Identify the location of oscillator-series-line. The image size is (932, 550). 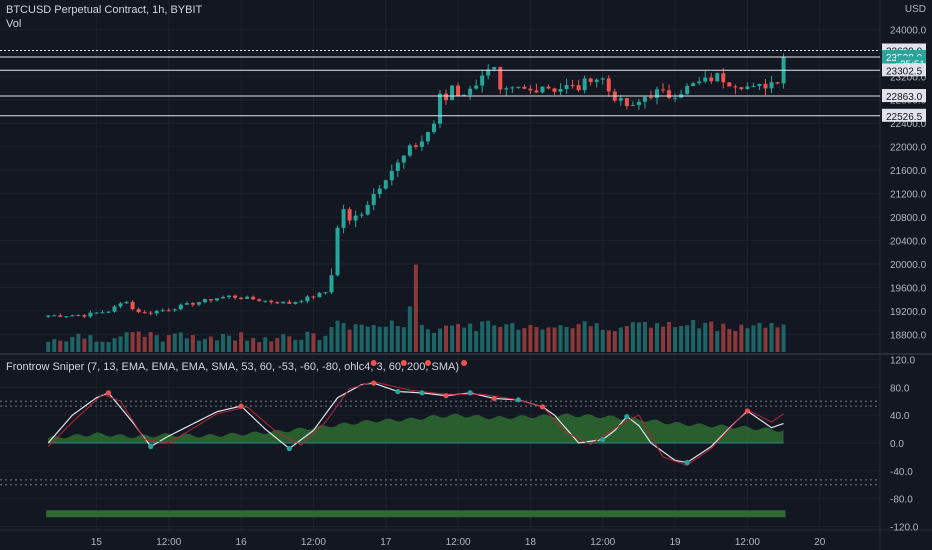
(415, 423).